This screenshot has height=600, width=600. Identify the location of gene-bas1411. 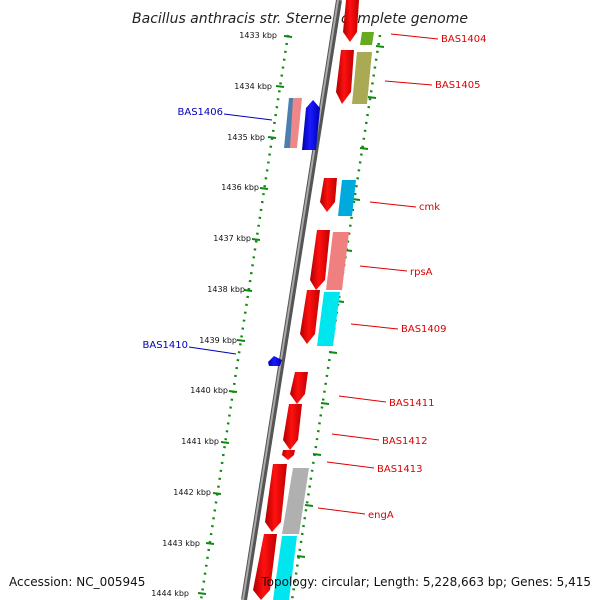
(299, 388).